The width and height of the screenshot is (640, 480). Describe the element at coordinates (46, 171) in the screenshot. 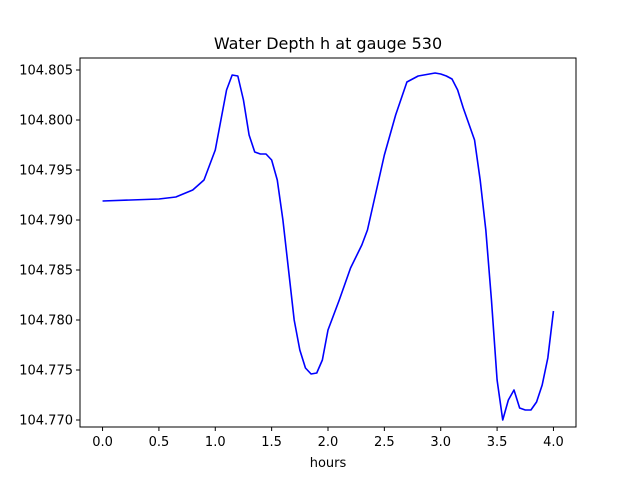

I see `y-tick-label-5: 104.795` at that location.